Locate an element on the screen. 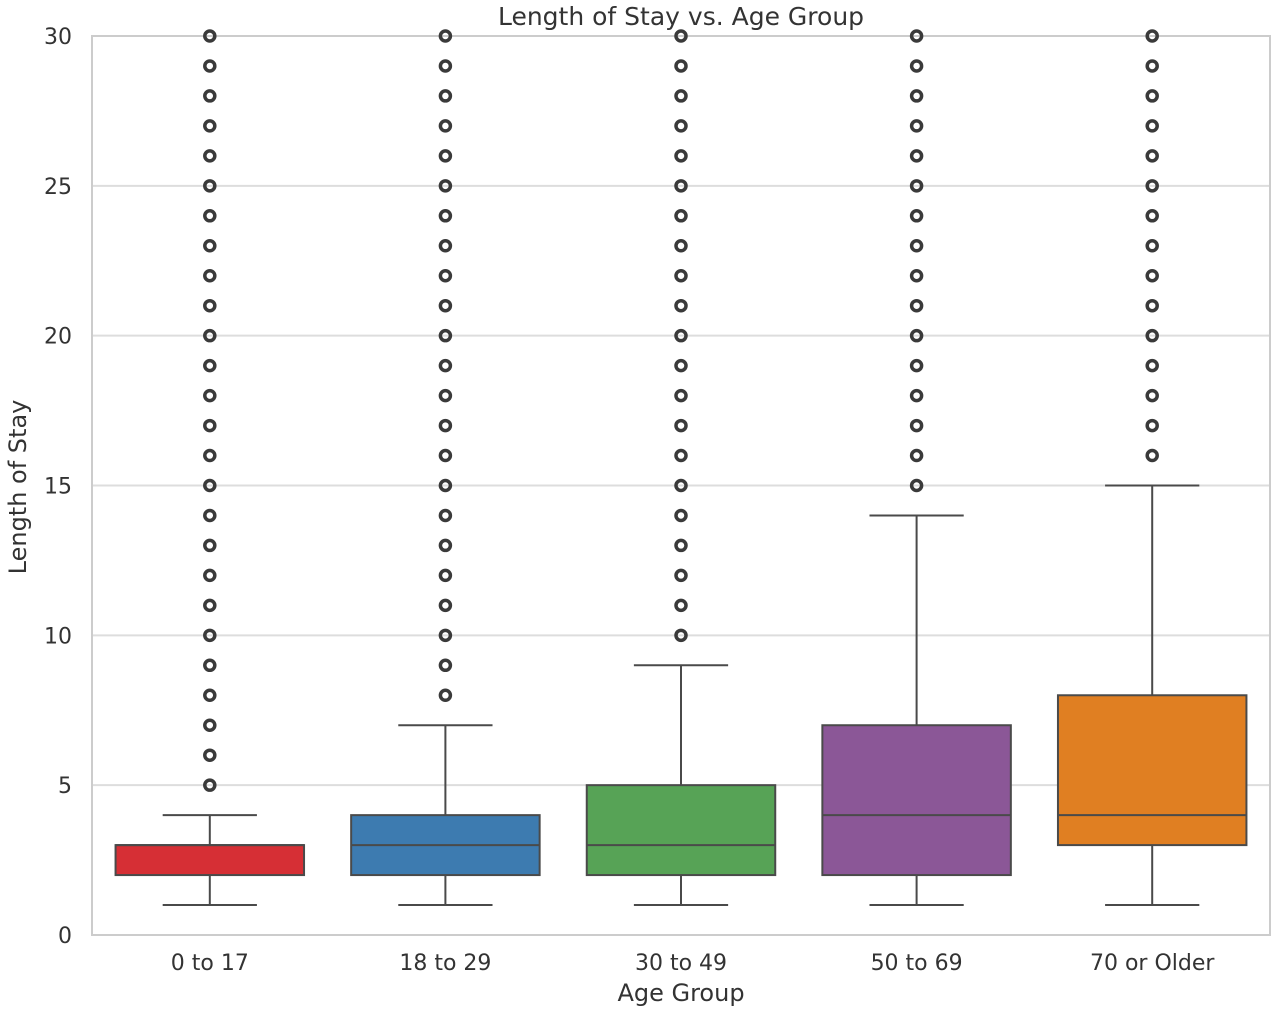  x-tick-label: 0 to 17 is located at coordinates (210, 963).